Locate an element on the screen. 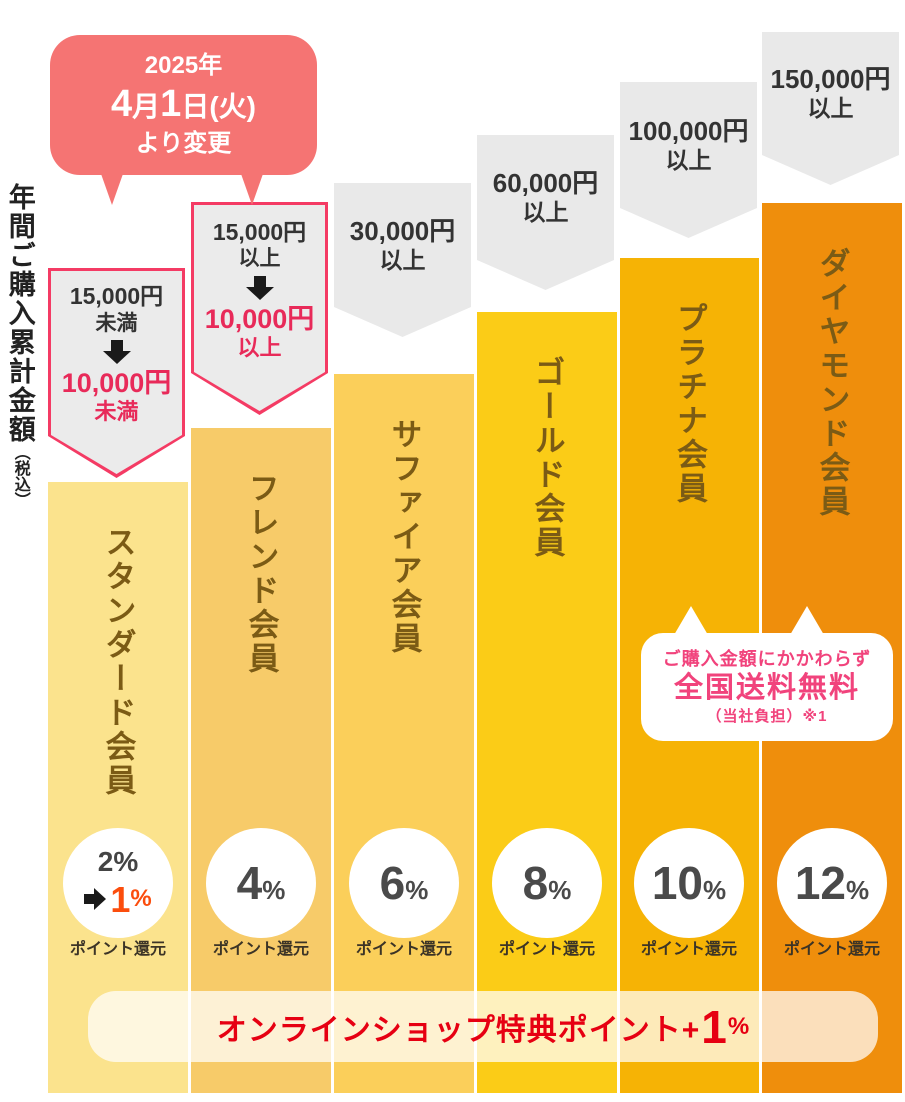  threshold-amount: 60,000円 is located at coordinates (545, 183).